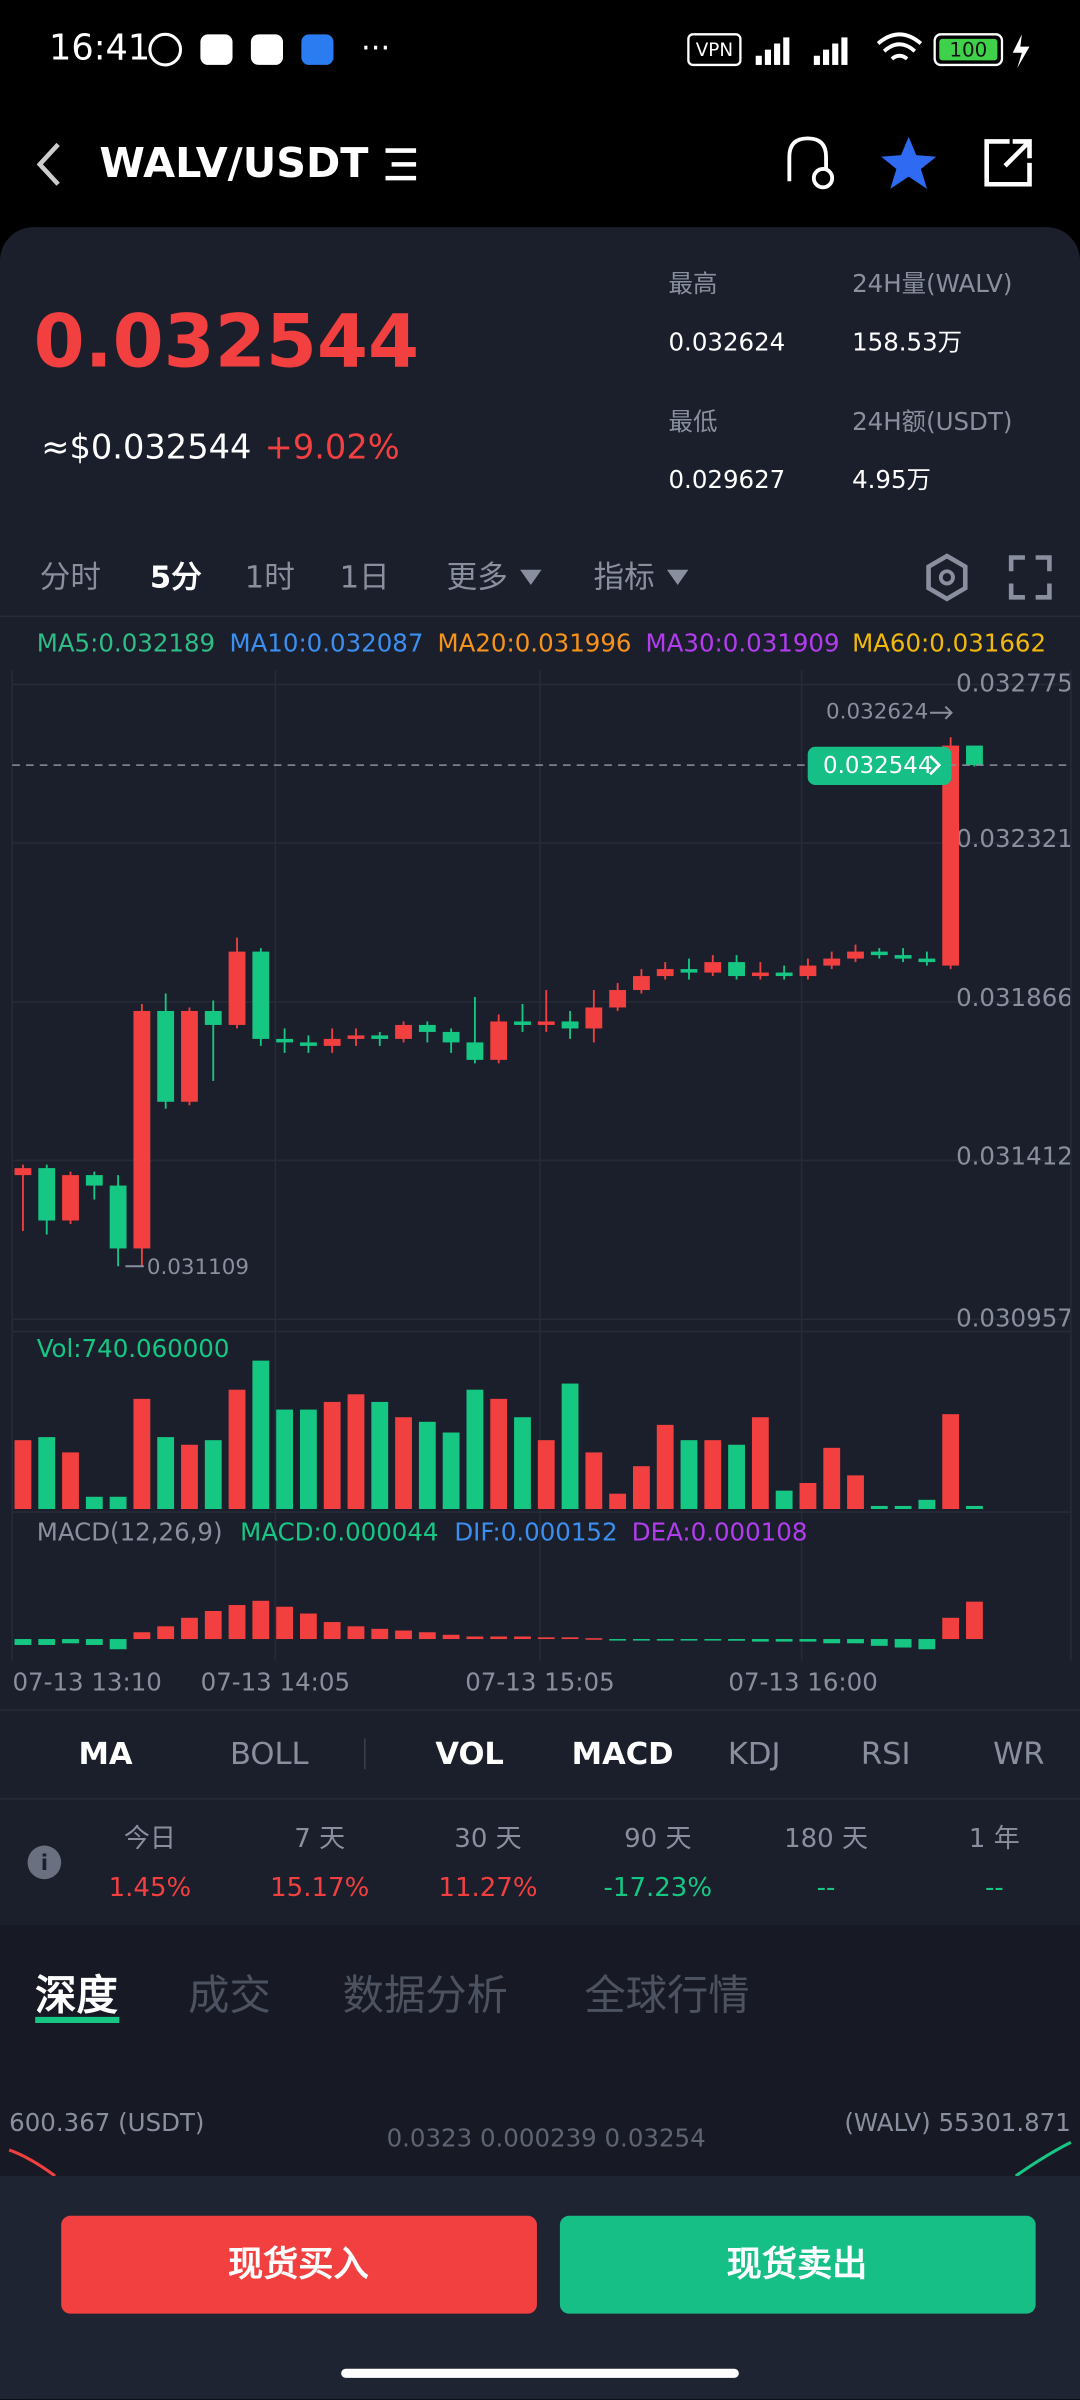 The image size is (1080, 2400). I want to click on section-tab: 数据分析, so click(425, 1996).